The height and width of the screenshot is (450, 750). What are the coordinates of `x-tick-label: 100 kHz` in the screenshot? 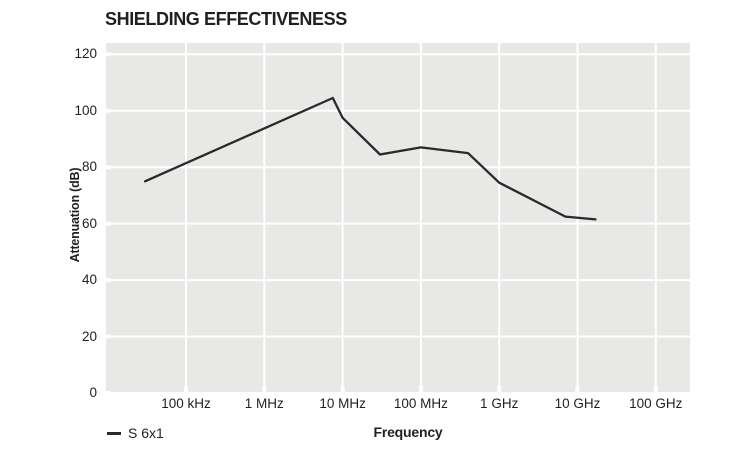 It's located at (186, 403).